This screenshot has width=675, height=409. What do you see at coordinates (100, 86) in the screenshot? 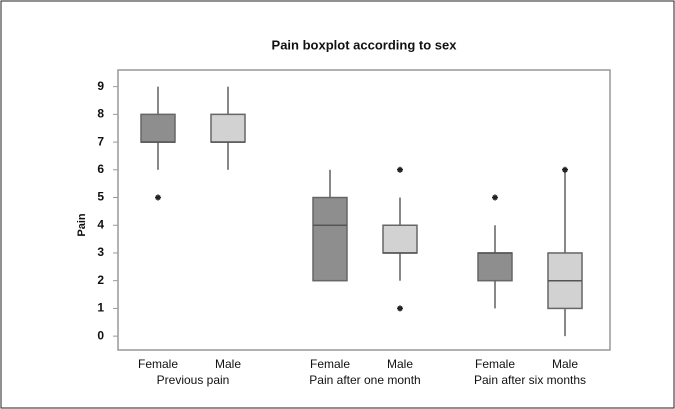
I see `y-tick-label: 9` at bounding box center [100, 86].